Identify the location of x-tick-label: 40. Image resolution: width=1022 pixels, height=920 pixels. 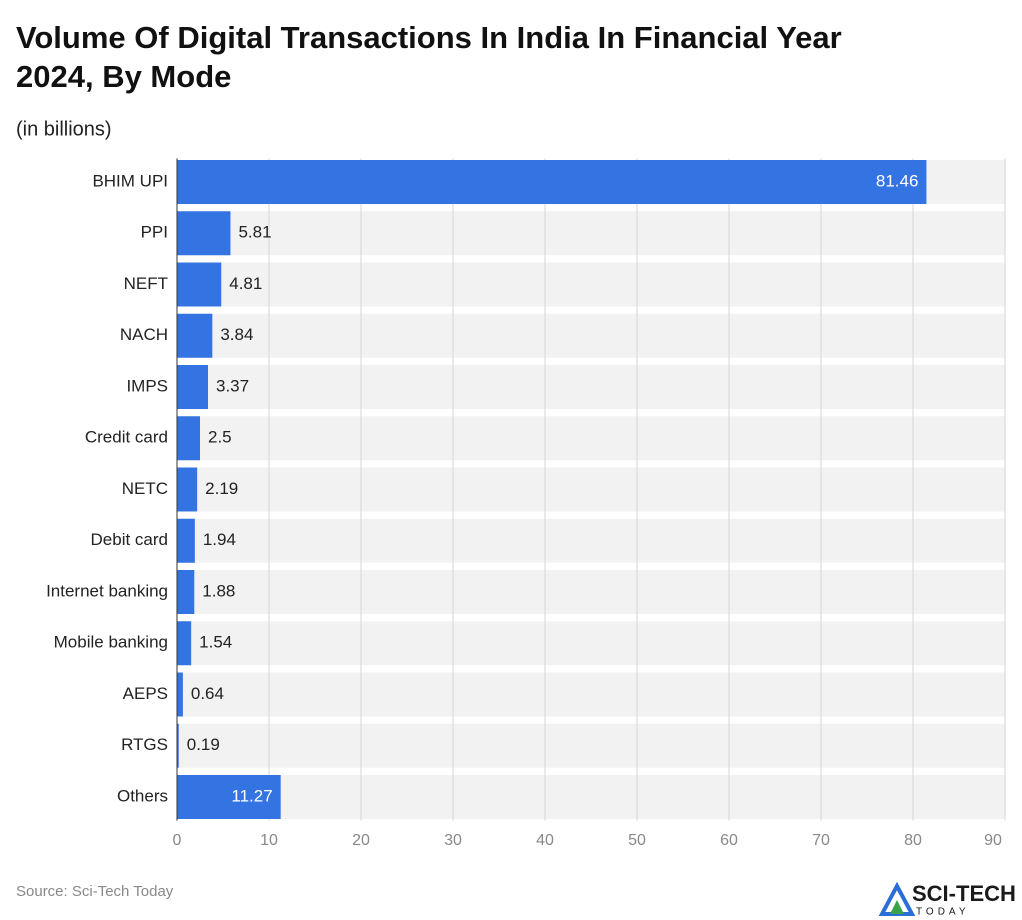
(545, 840).